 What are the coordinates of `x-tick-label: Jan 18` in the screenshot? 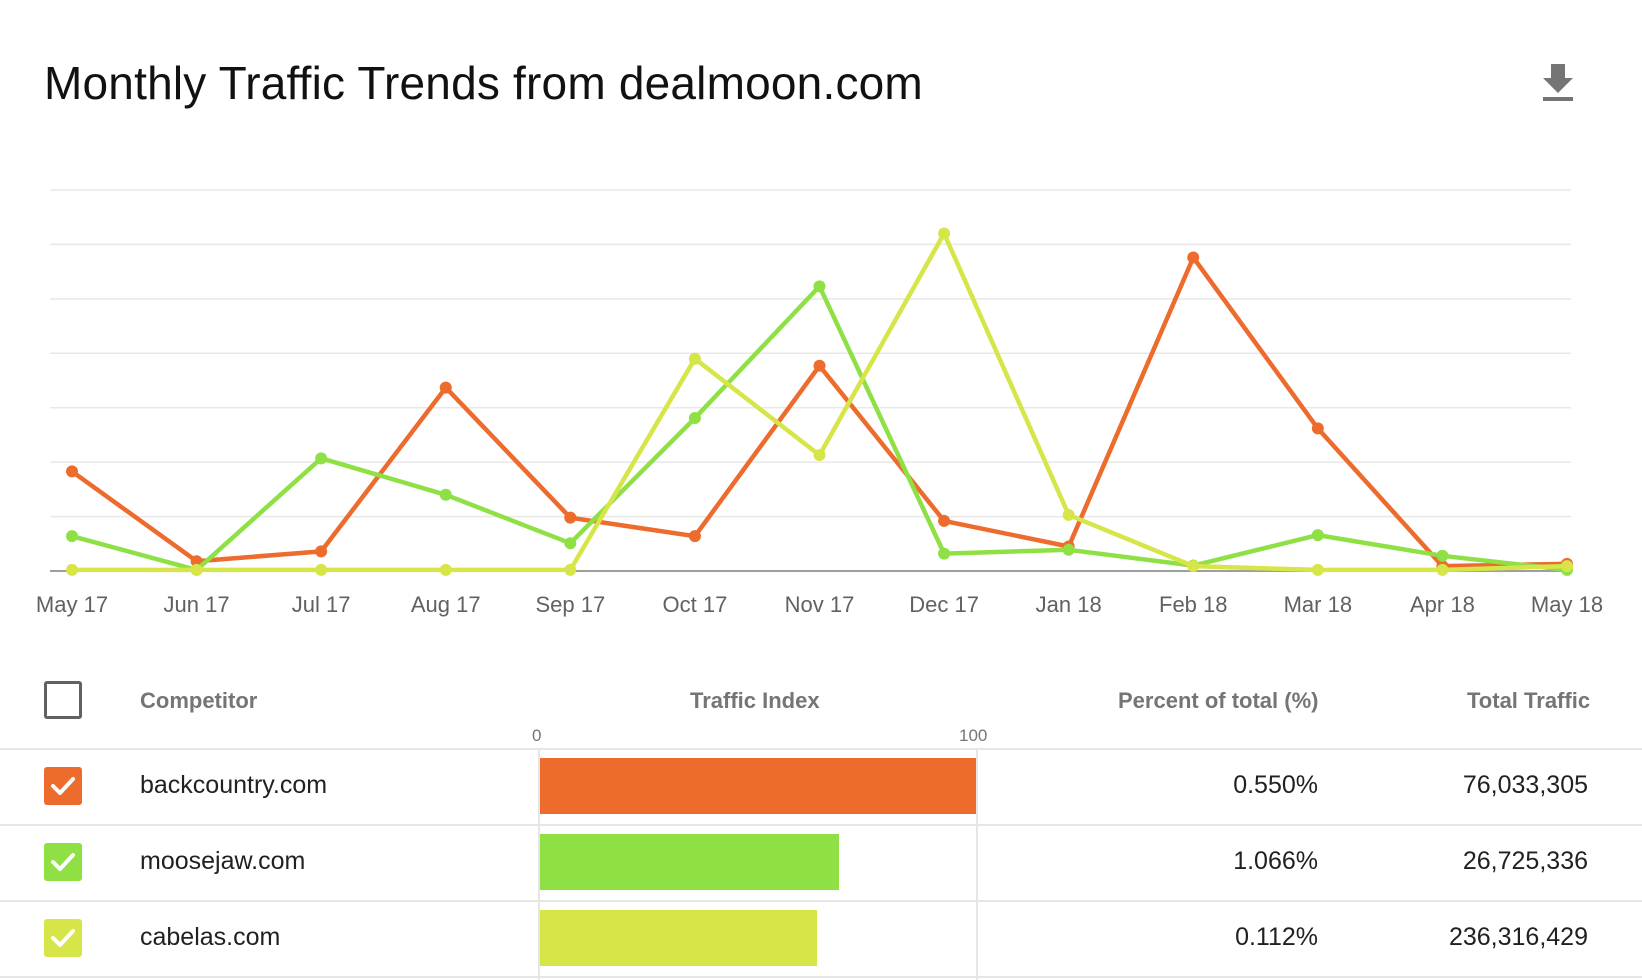 It's located at (1069, 604).